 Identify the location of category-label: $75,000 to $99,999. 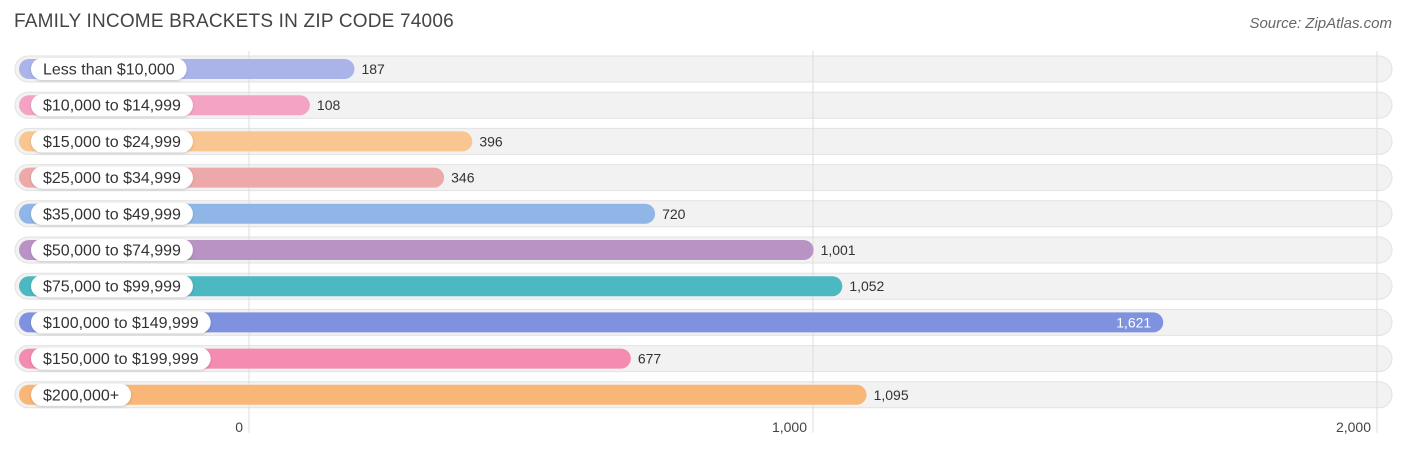
(112, 287).